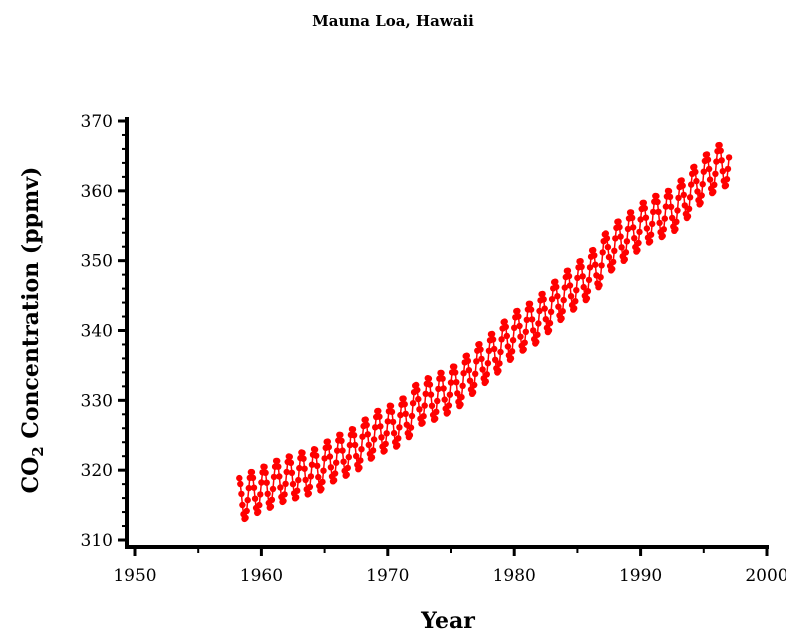 The image size is (786, 637). What do you see at coordinates (97, 401) in the screenshot?
I see `y-tick-label: 330` at bounding box center [97, 401].